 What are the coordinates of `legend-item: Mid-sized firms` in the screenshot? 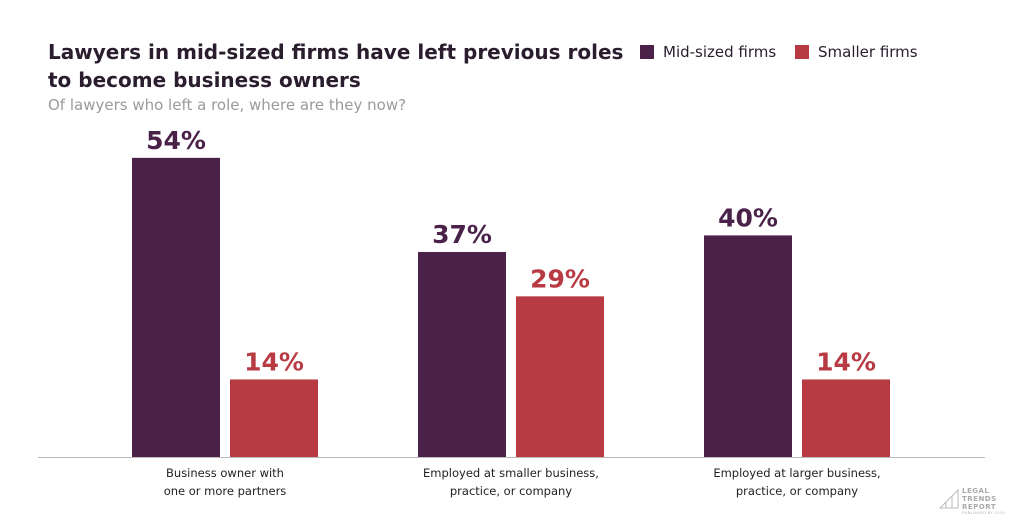 It's located at (708, 52).